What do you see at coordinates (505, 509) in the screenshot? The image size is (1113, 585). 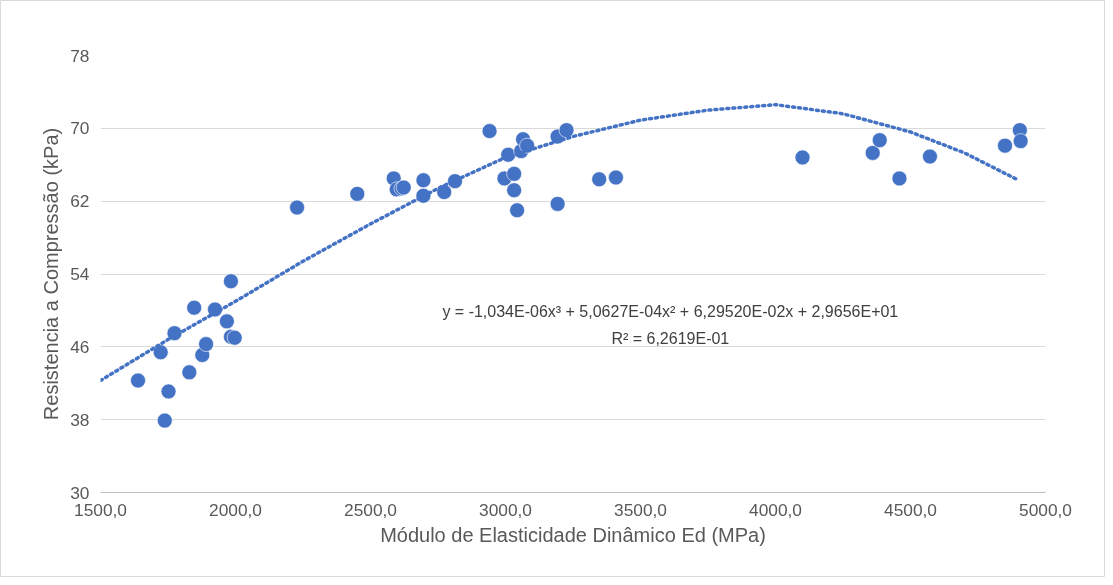 I see `x-tick-label: 3000,0` at bounding box center [505, 509].